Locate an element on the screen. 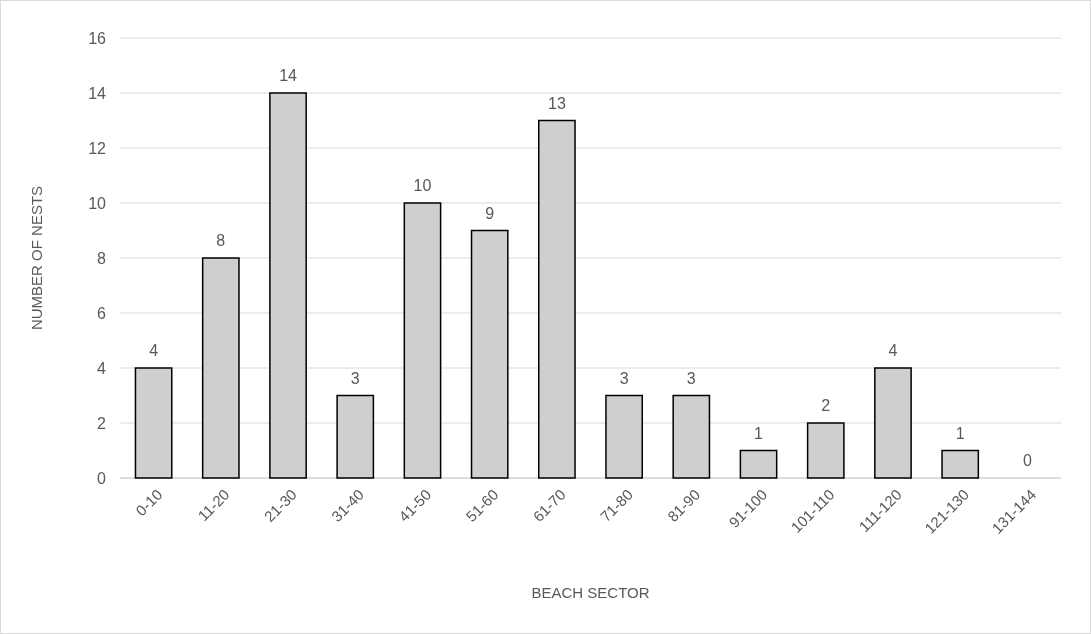  data-label: 8 is located at coordinates (221, 240).